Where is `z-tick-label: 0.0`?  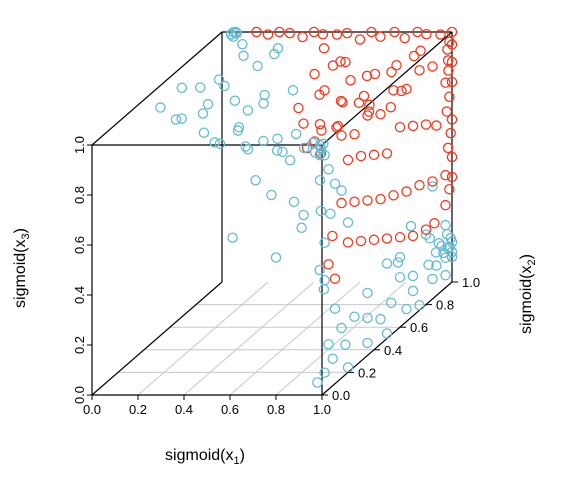
z-tick-label: 0.0 is located at coordinates (79, 395).